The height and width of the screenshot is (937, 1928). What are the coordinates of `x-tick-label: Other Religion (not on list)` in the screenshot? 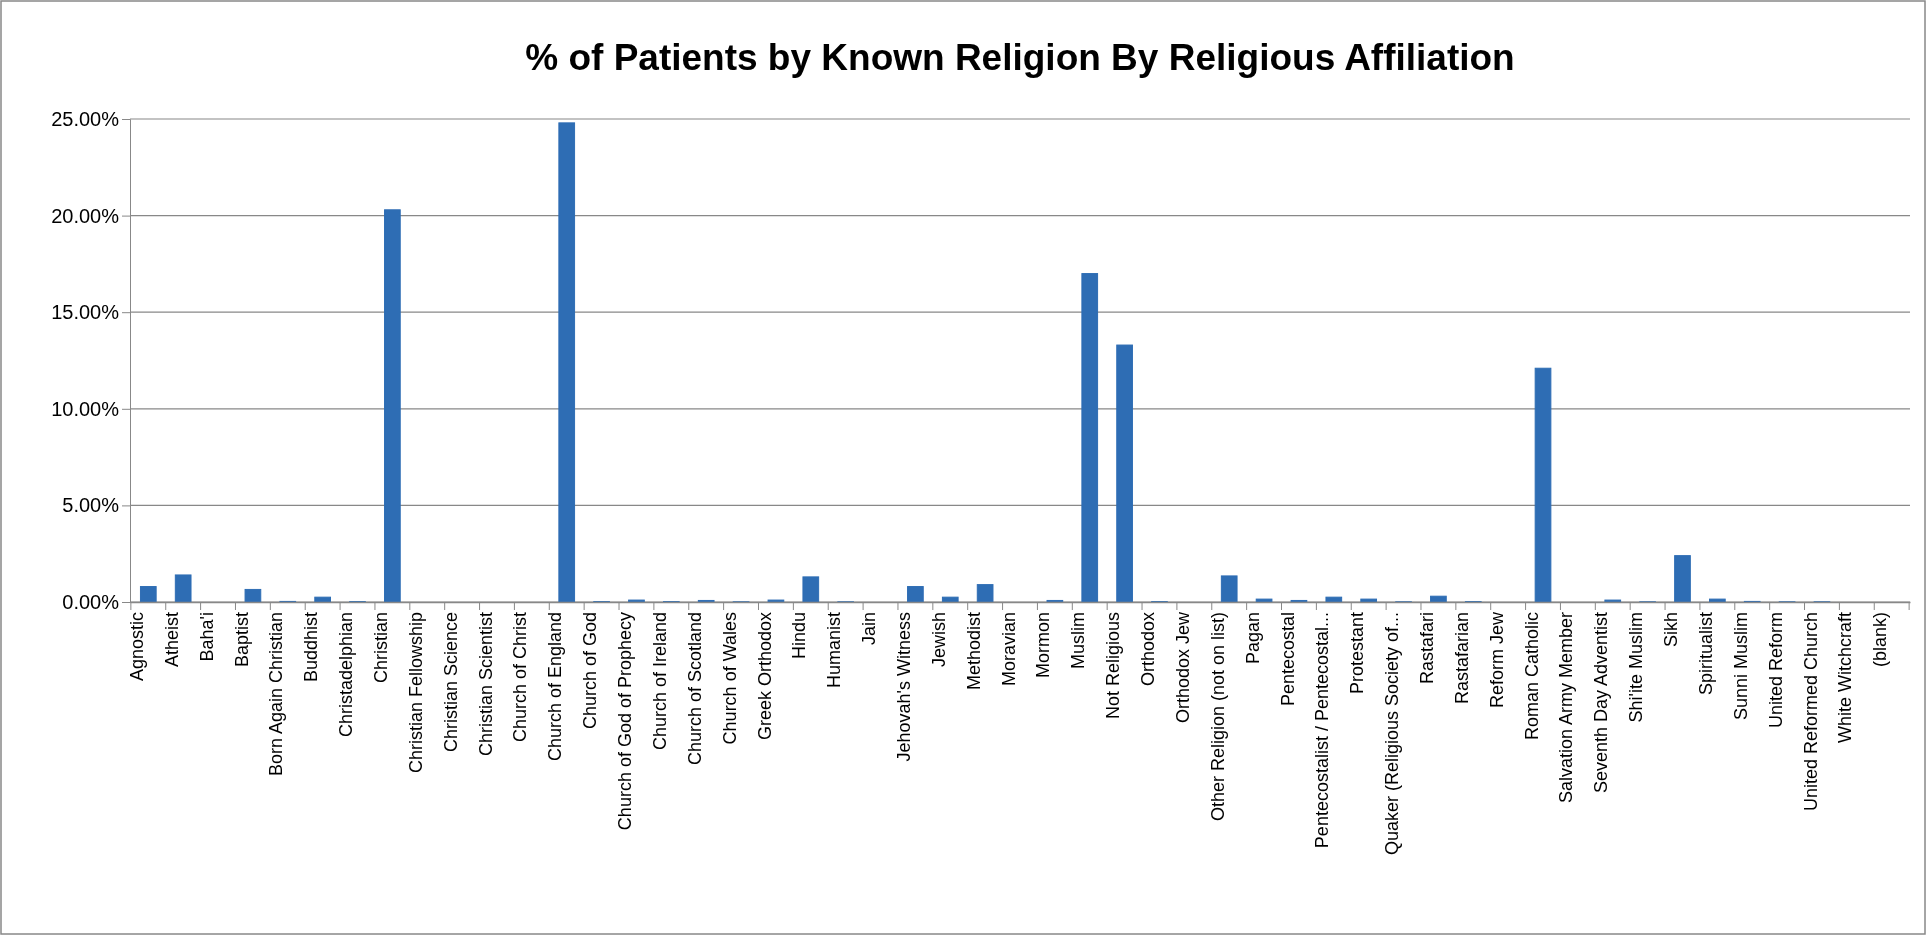 It's located at (1217, 717).